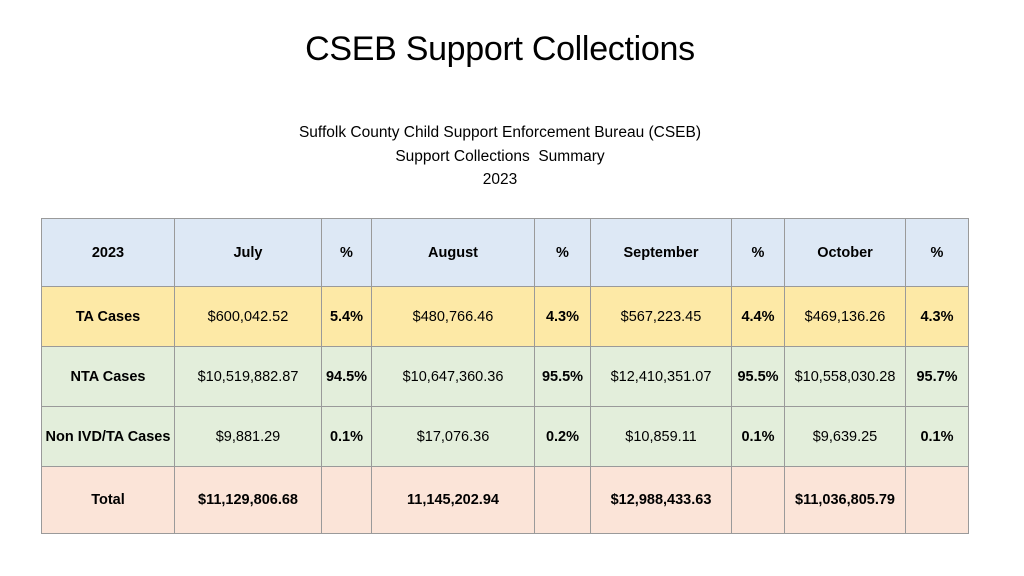 Image resolution: width=1024 pixels, height=576 pixels. I want to click on cell-august-amount: $17,076.36, so click(453, 436).